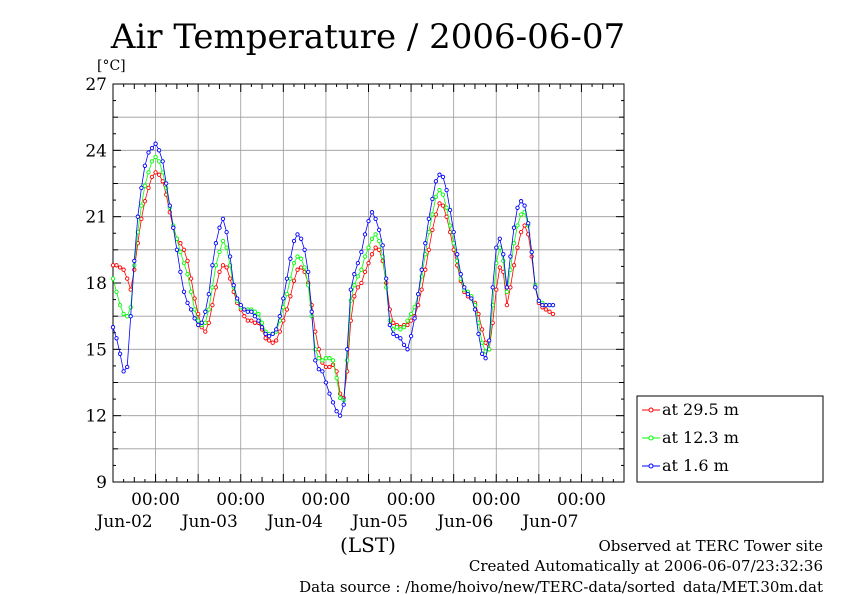  Describe the element at coordinates (111, 66) in the screenshot. I see `y-axis-unit: [°C]` at that location.